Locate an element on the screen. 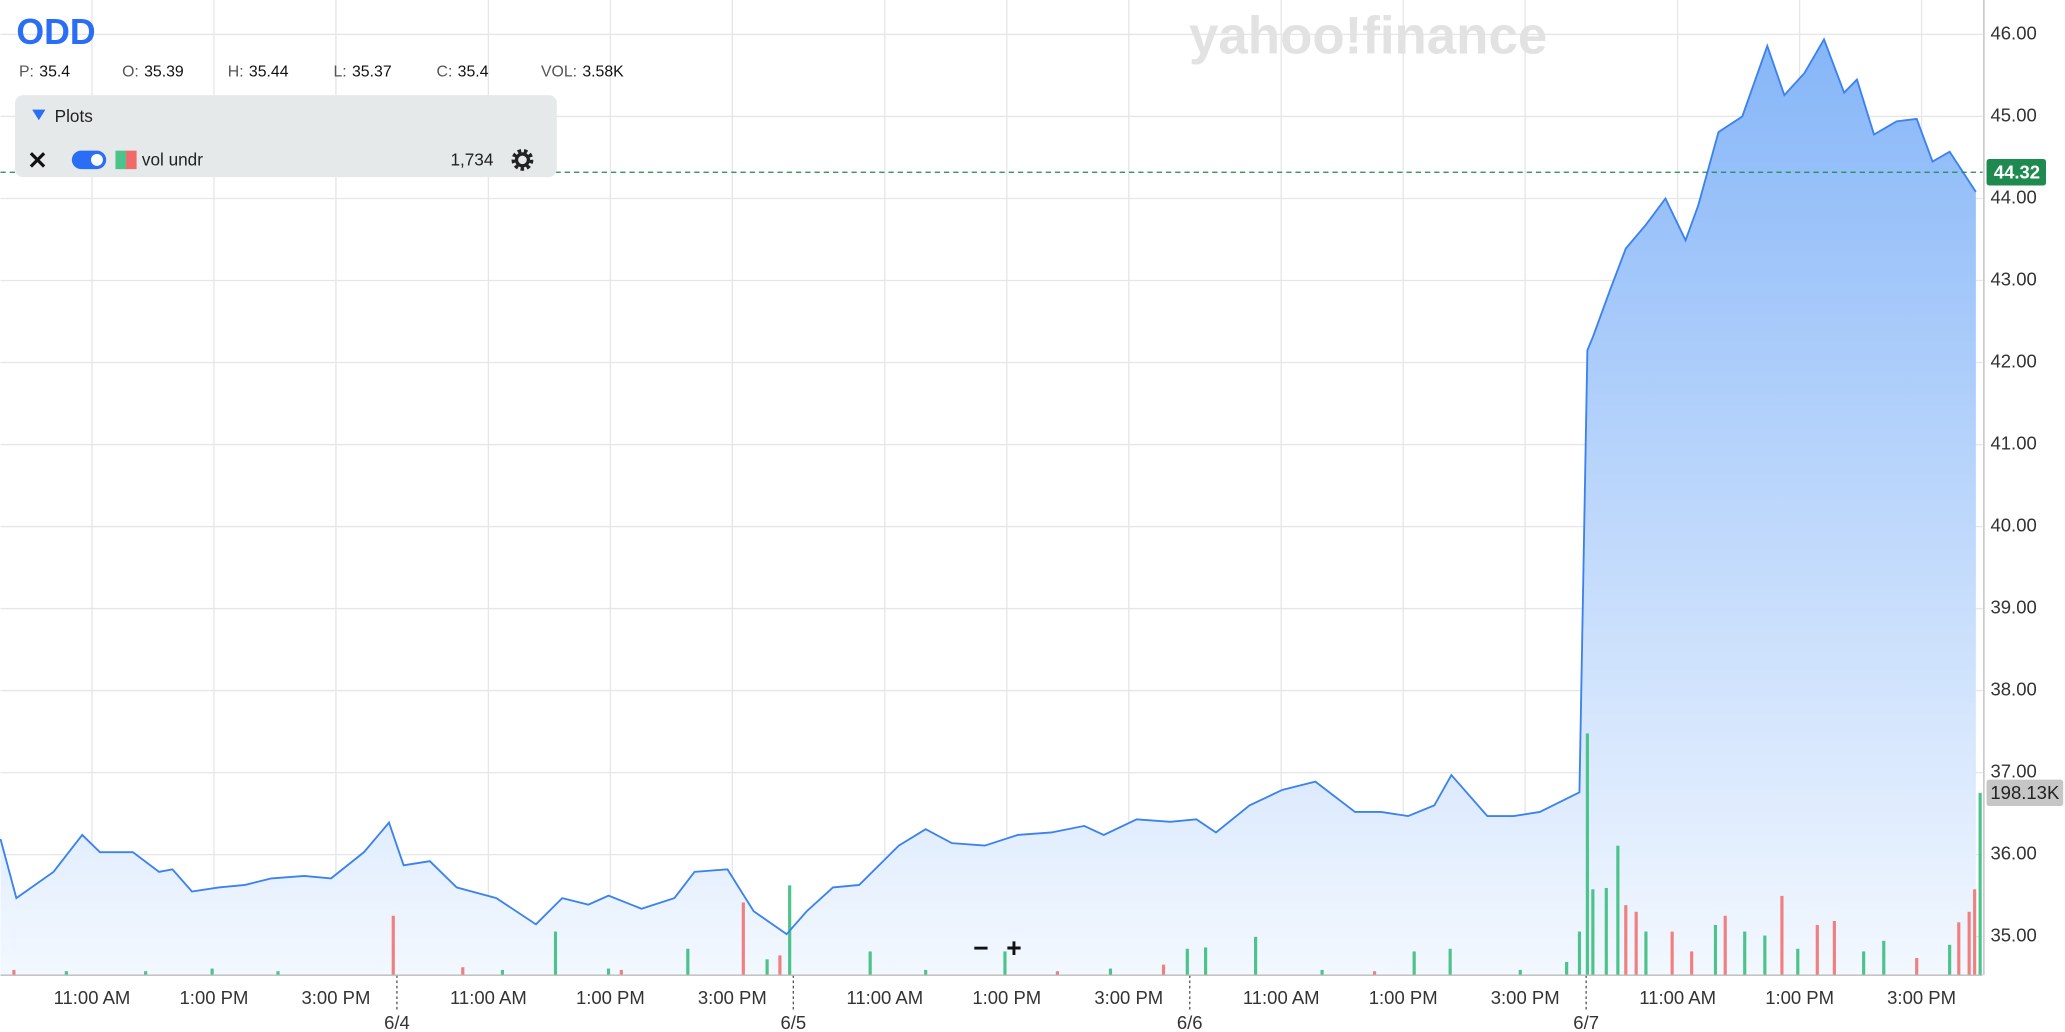 The image size is (2065, 1032). y-tick-label: 42.00 is located at coordinates (2014, 360).